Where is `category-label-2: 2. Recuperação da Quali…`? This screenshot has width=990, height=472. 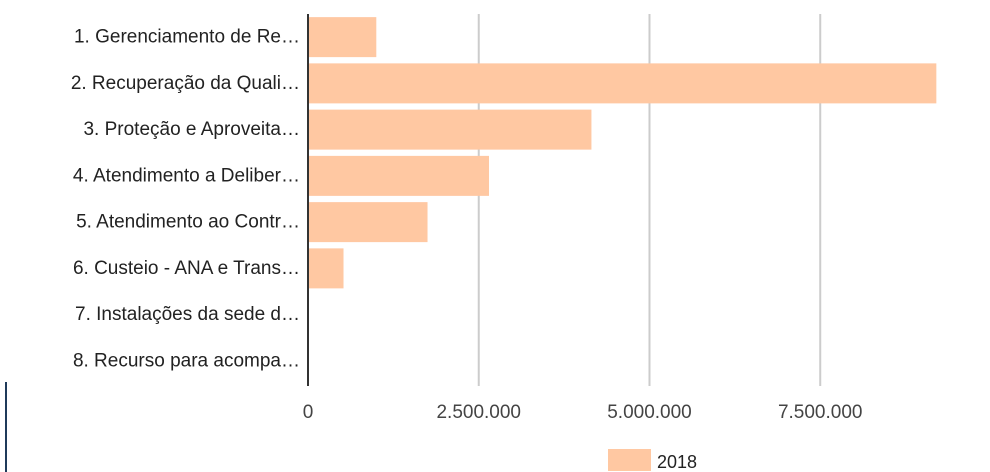 category-label-2: 2. Recuperação da Quali… is located at coordinates (185, 83).